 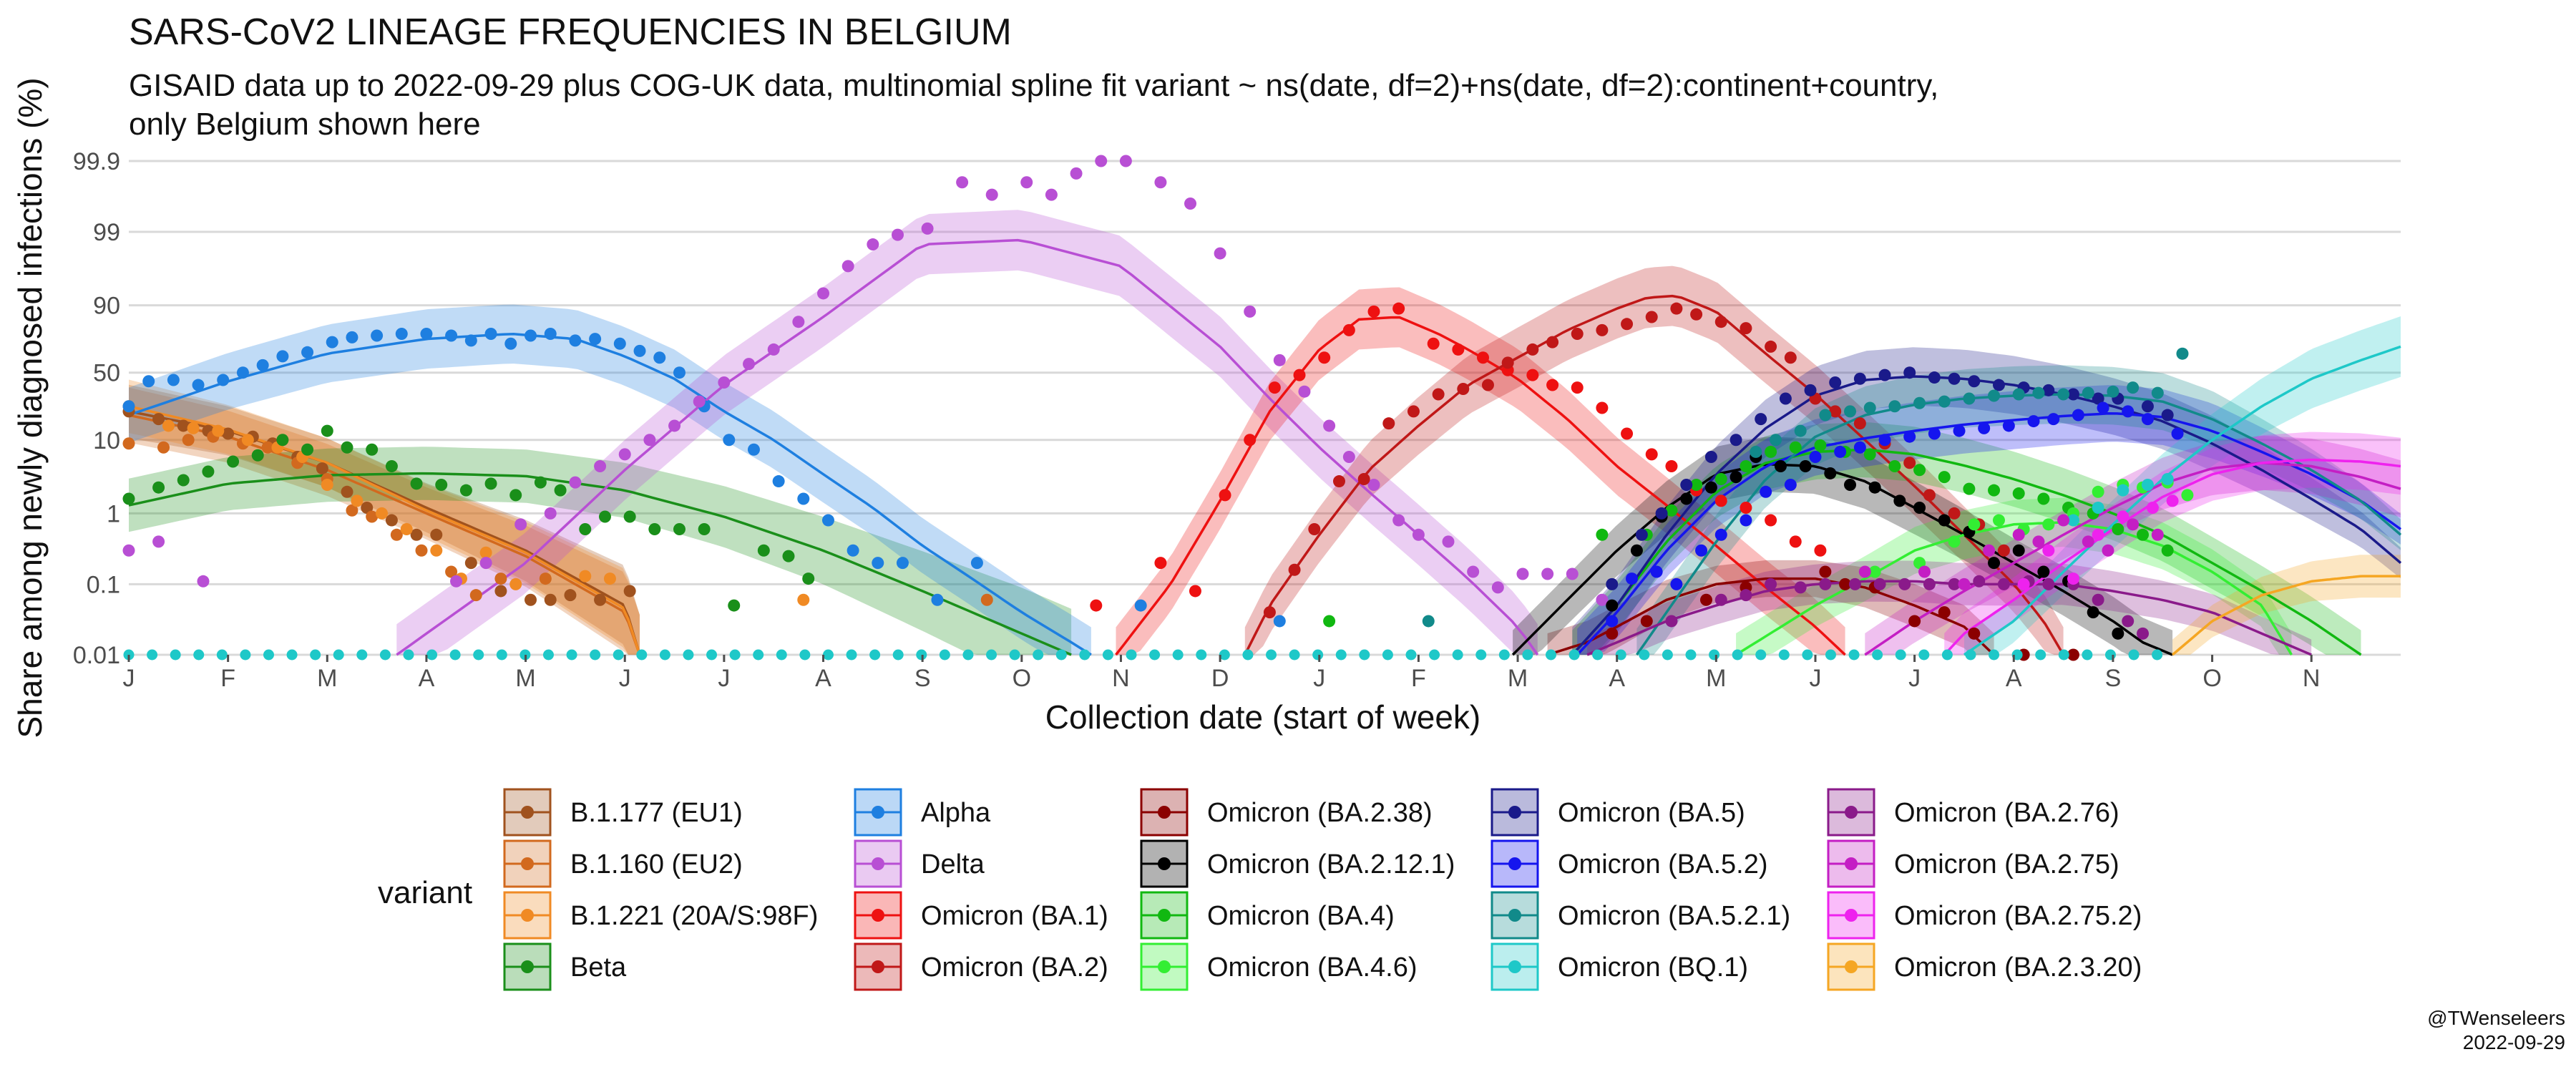 I want to click on x-tick-label: J, so click(x=1914, y=678).